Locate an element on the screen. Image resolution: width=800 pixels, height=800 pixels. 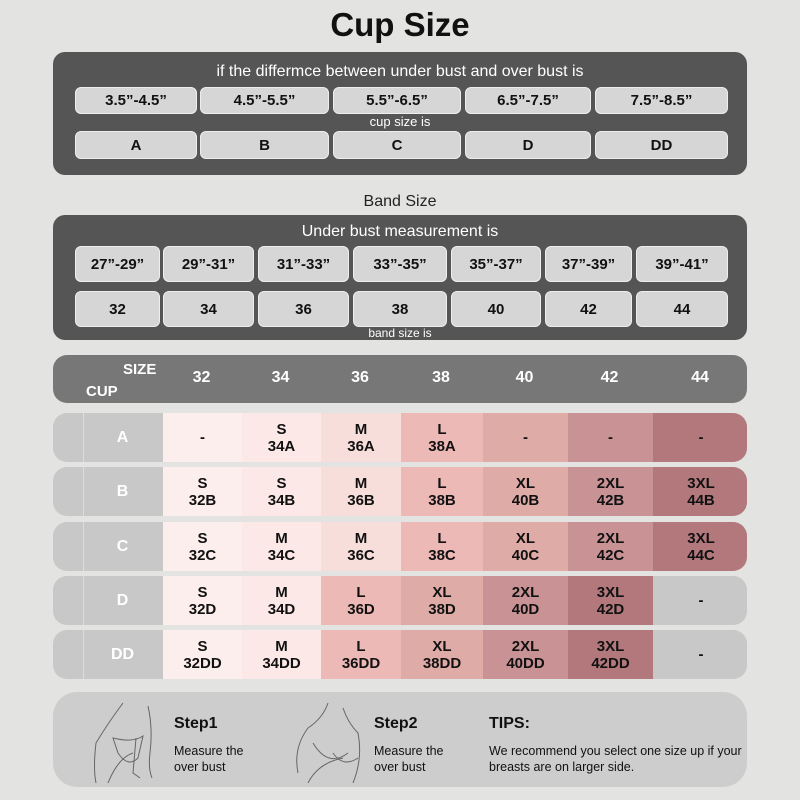
step2-illustration-icon is located at coordinates (328, 742).